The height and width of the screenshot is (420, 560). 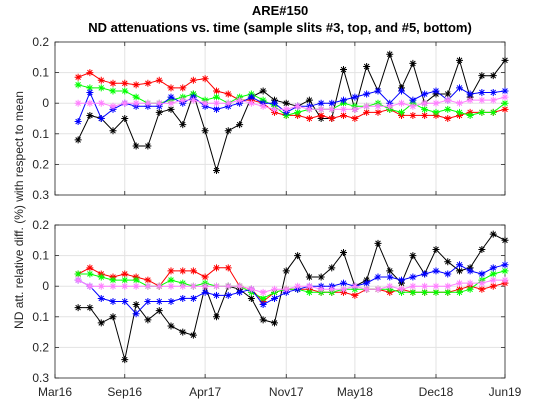 I want to click on chart-title: ARE#150, so click(x=280, y=10).